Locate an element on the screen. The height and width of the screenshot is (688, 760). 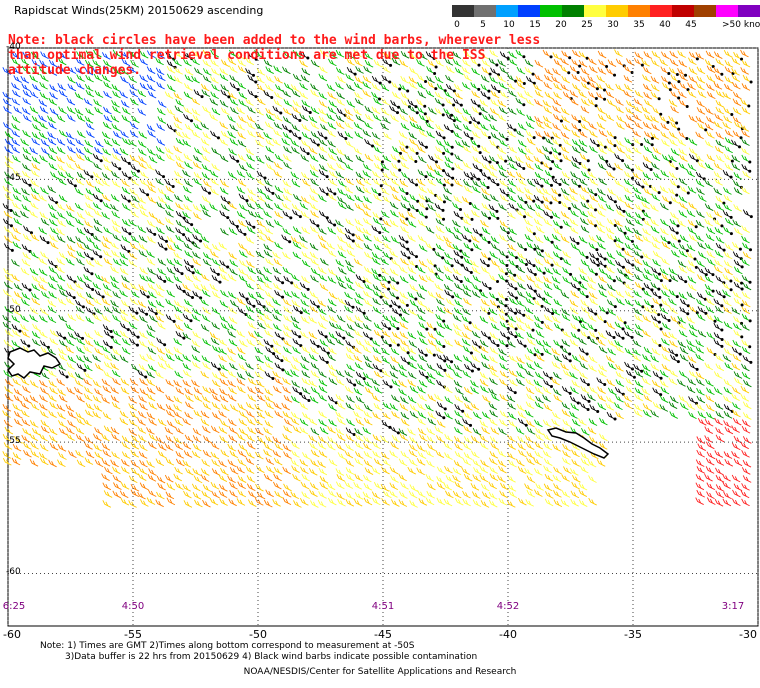
longitude-label: -60 is located at coordinates (12, 634).